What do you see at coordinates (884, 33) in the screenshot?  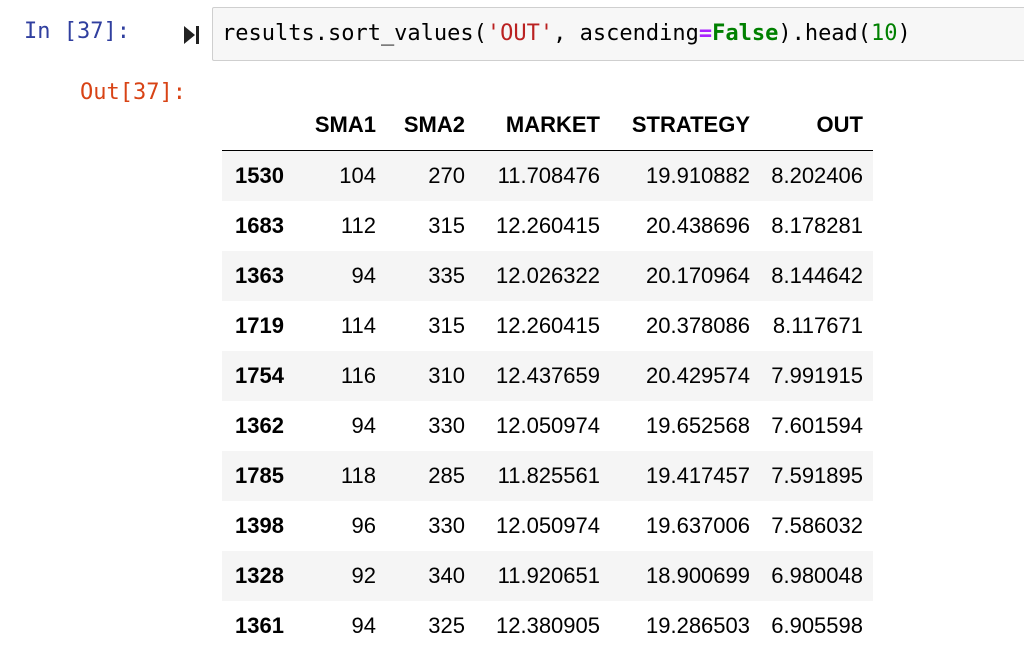 I see `code-token: 10` at bounding box center [884, 33].